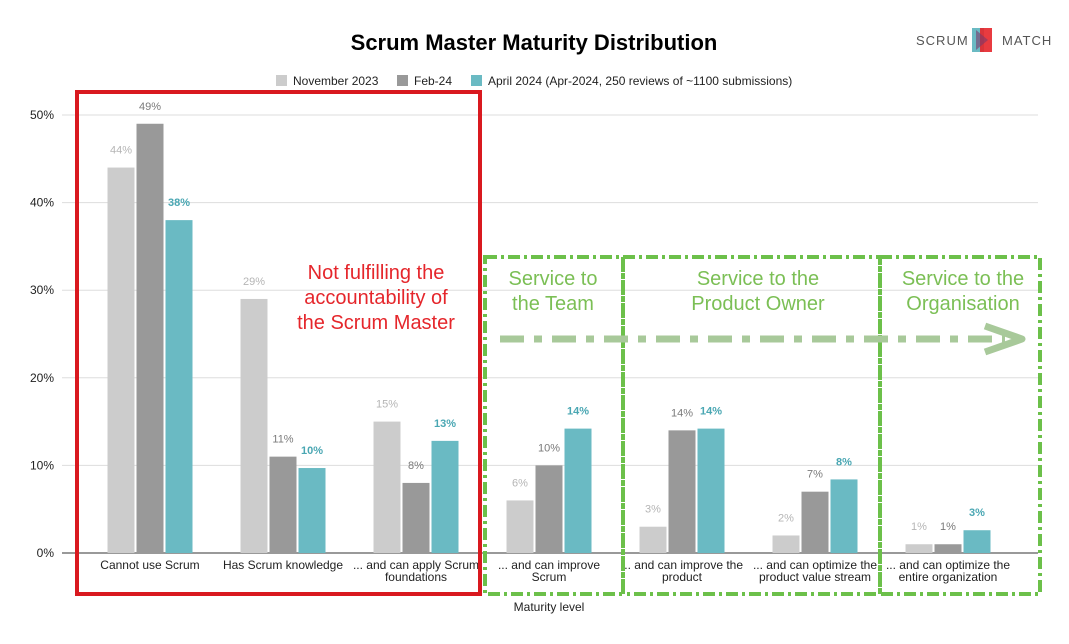  I want to click on logo-text-left: SCRUM, so click(942, 40).